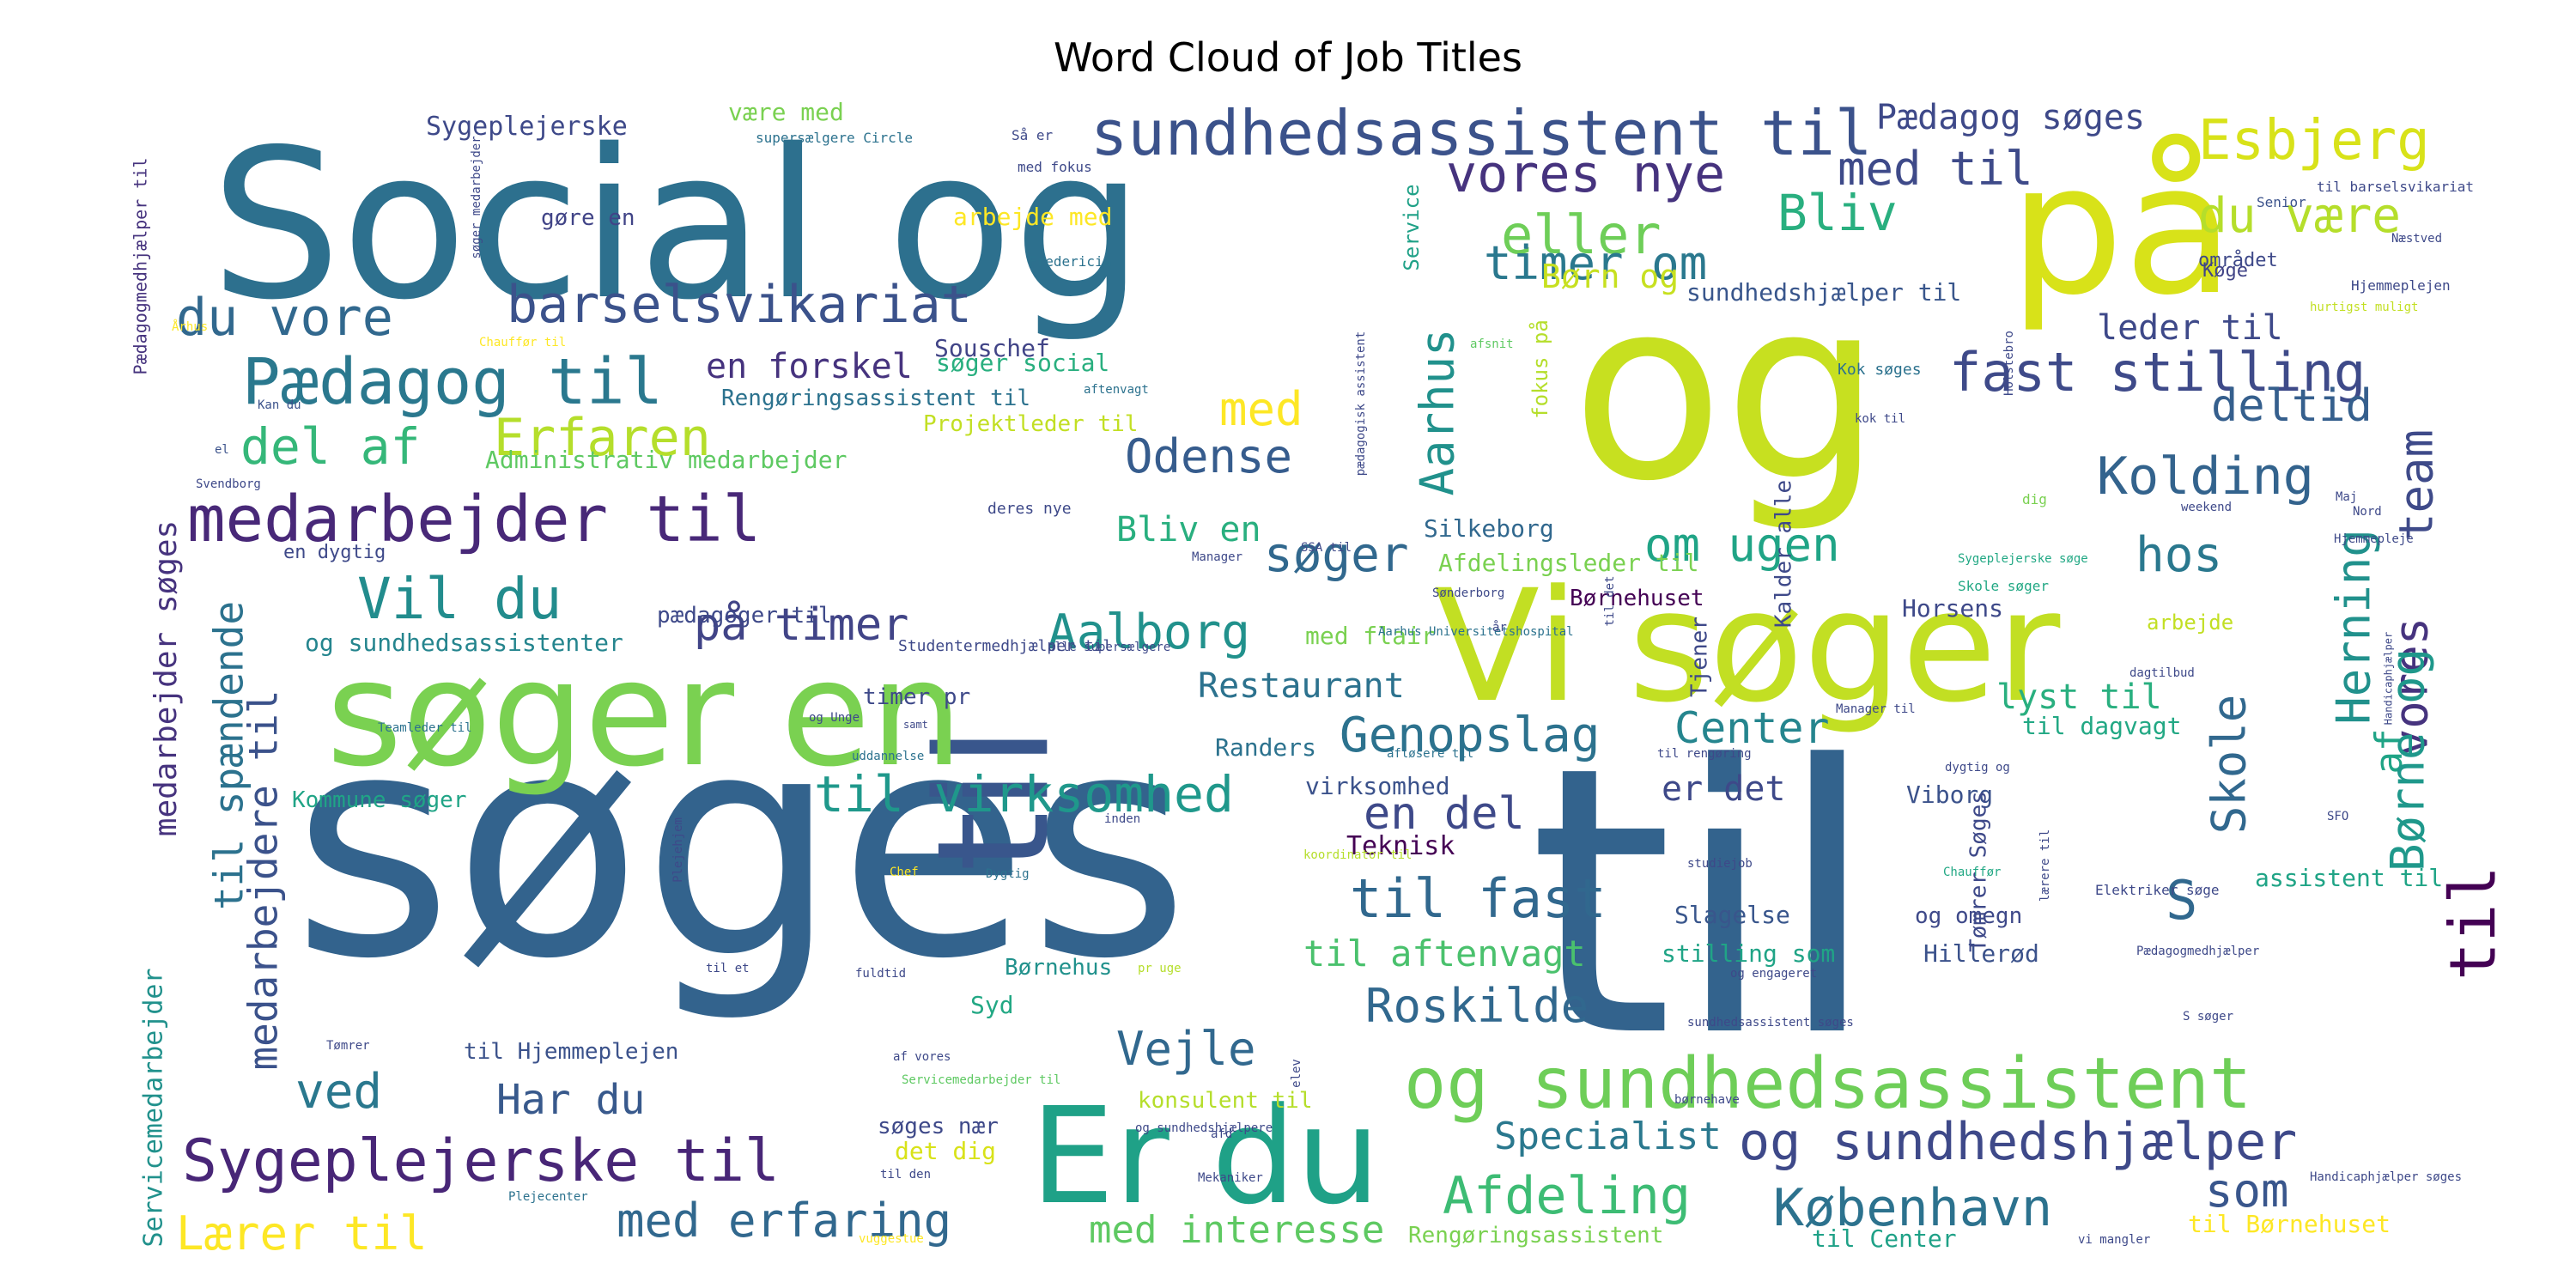 The height and width of the screenshot is (1288, 2576). Describe the element at coordinates (2157, 372) in the screenshot. I see `word-19: fast stilling` at that location.